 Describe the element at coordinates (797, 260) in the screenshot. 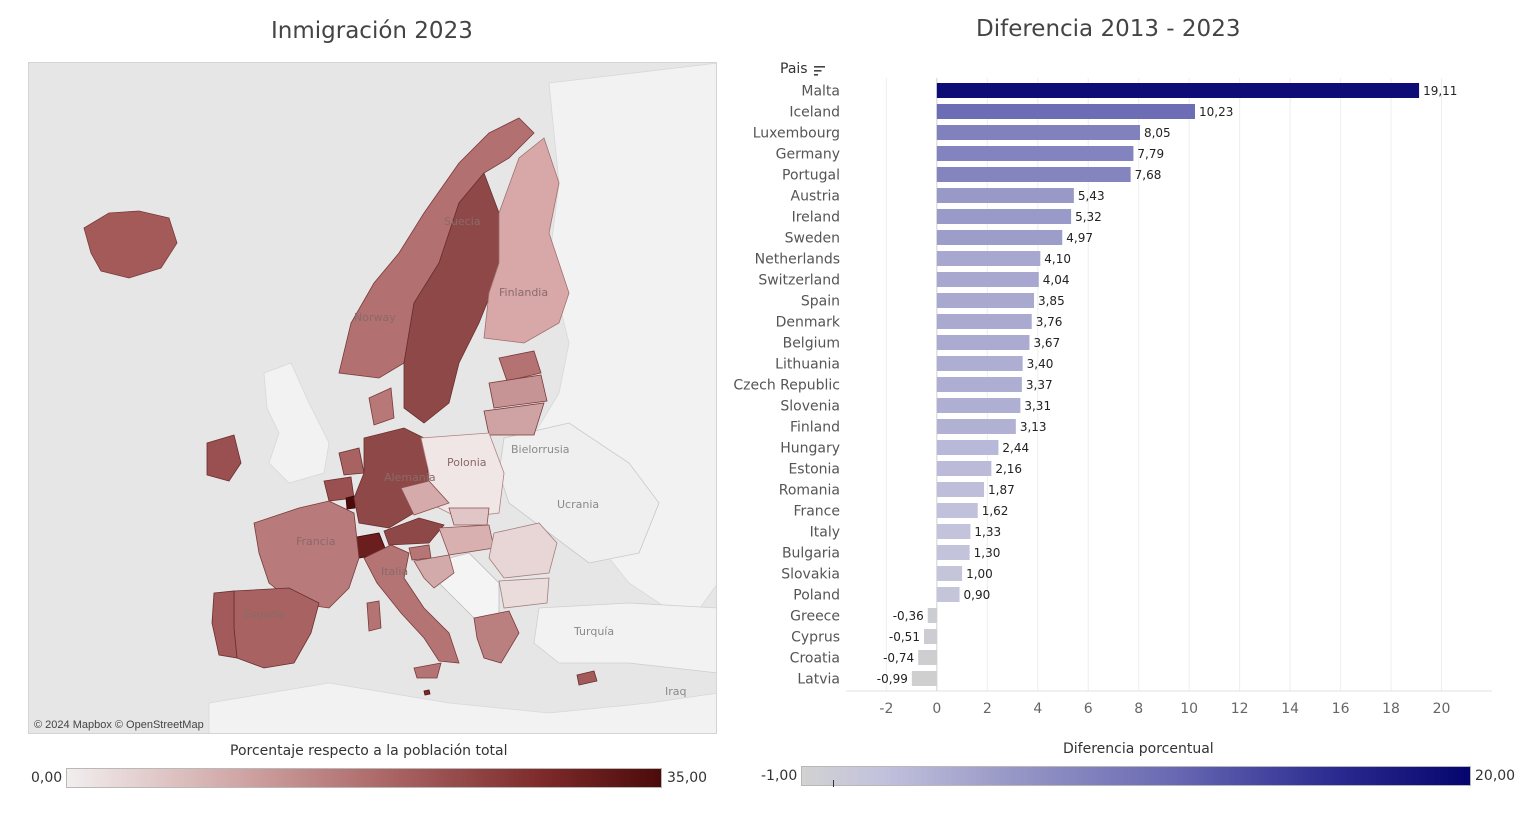

I see `category-label: Netherlands` at that location.